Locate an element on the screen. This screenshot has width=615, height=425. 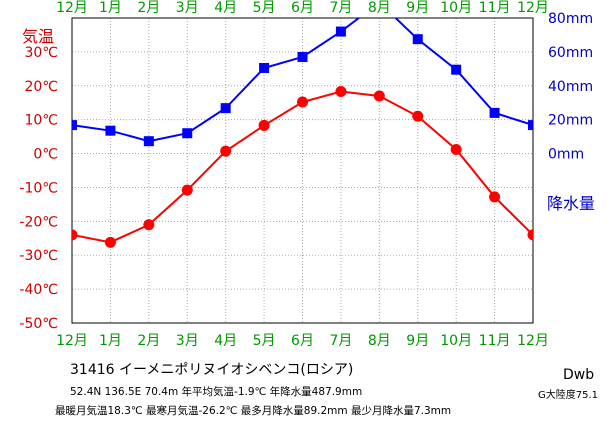
top-month-label: 1月 is located at coordinates (110, 8).